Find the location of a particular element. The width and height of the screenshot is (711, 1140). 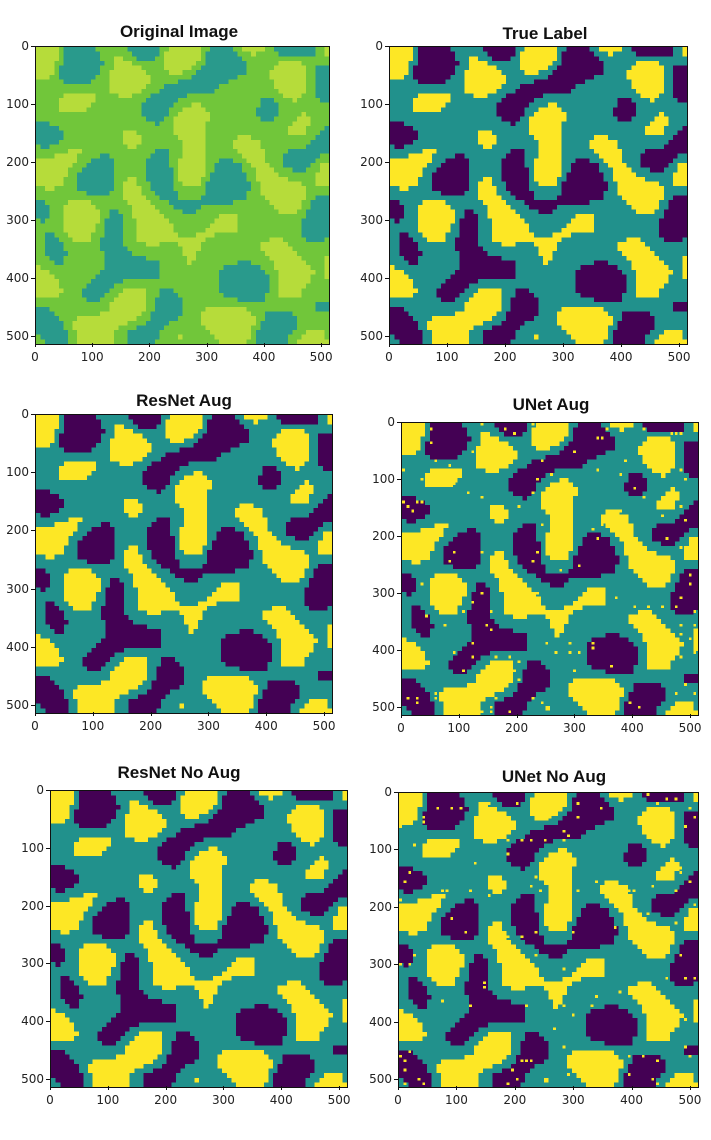

x-tick-label: 0 is located at coordinates (35, 726).